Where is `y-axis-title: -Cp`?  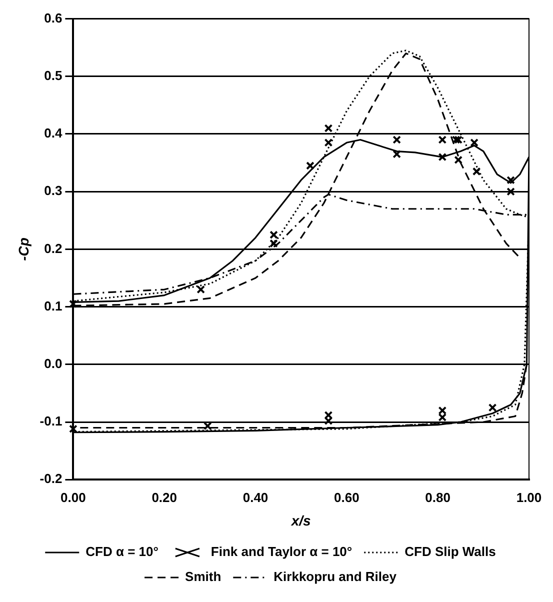 y-axis-title: -Cp is located at coordinates (23, 249).